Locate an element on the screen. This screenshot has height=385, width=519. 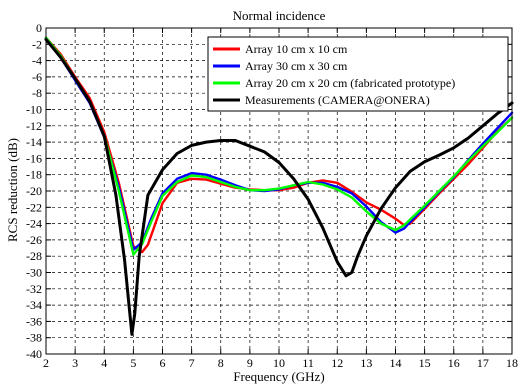
legend-label-2: Array 30 cm x 30 cm is located at coordinates (296, 66).